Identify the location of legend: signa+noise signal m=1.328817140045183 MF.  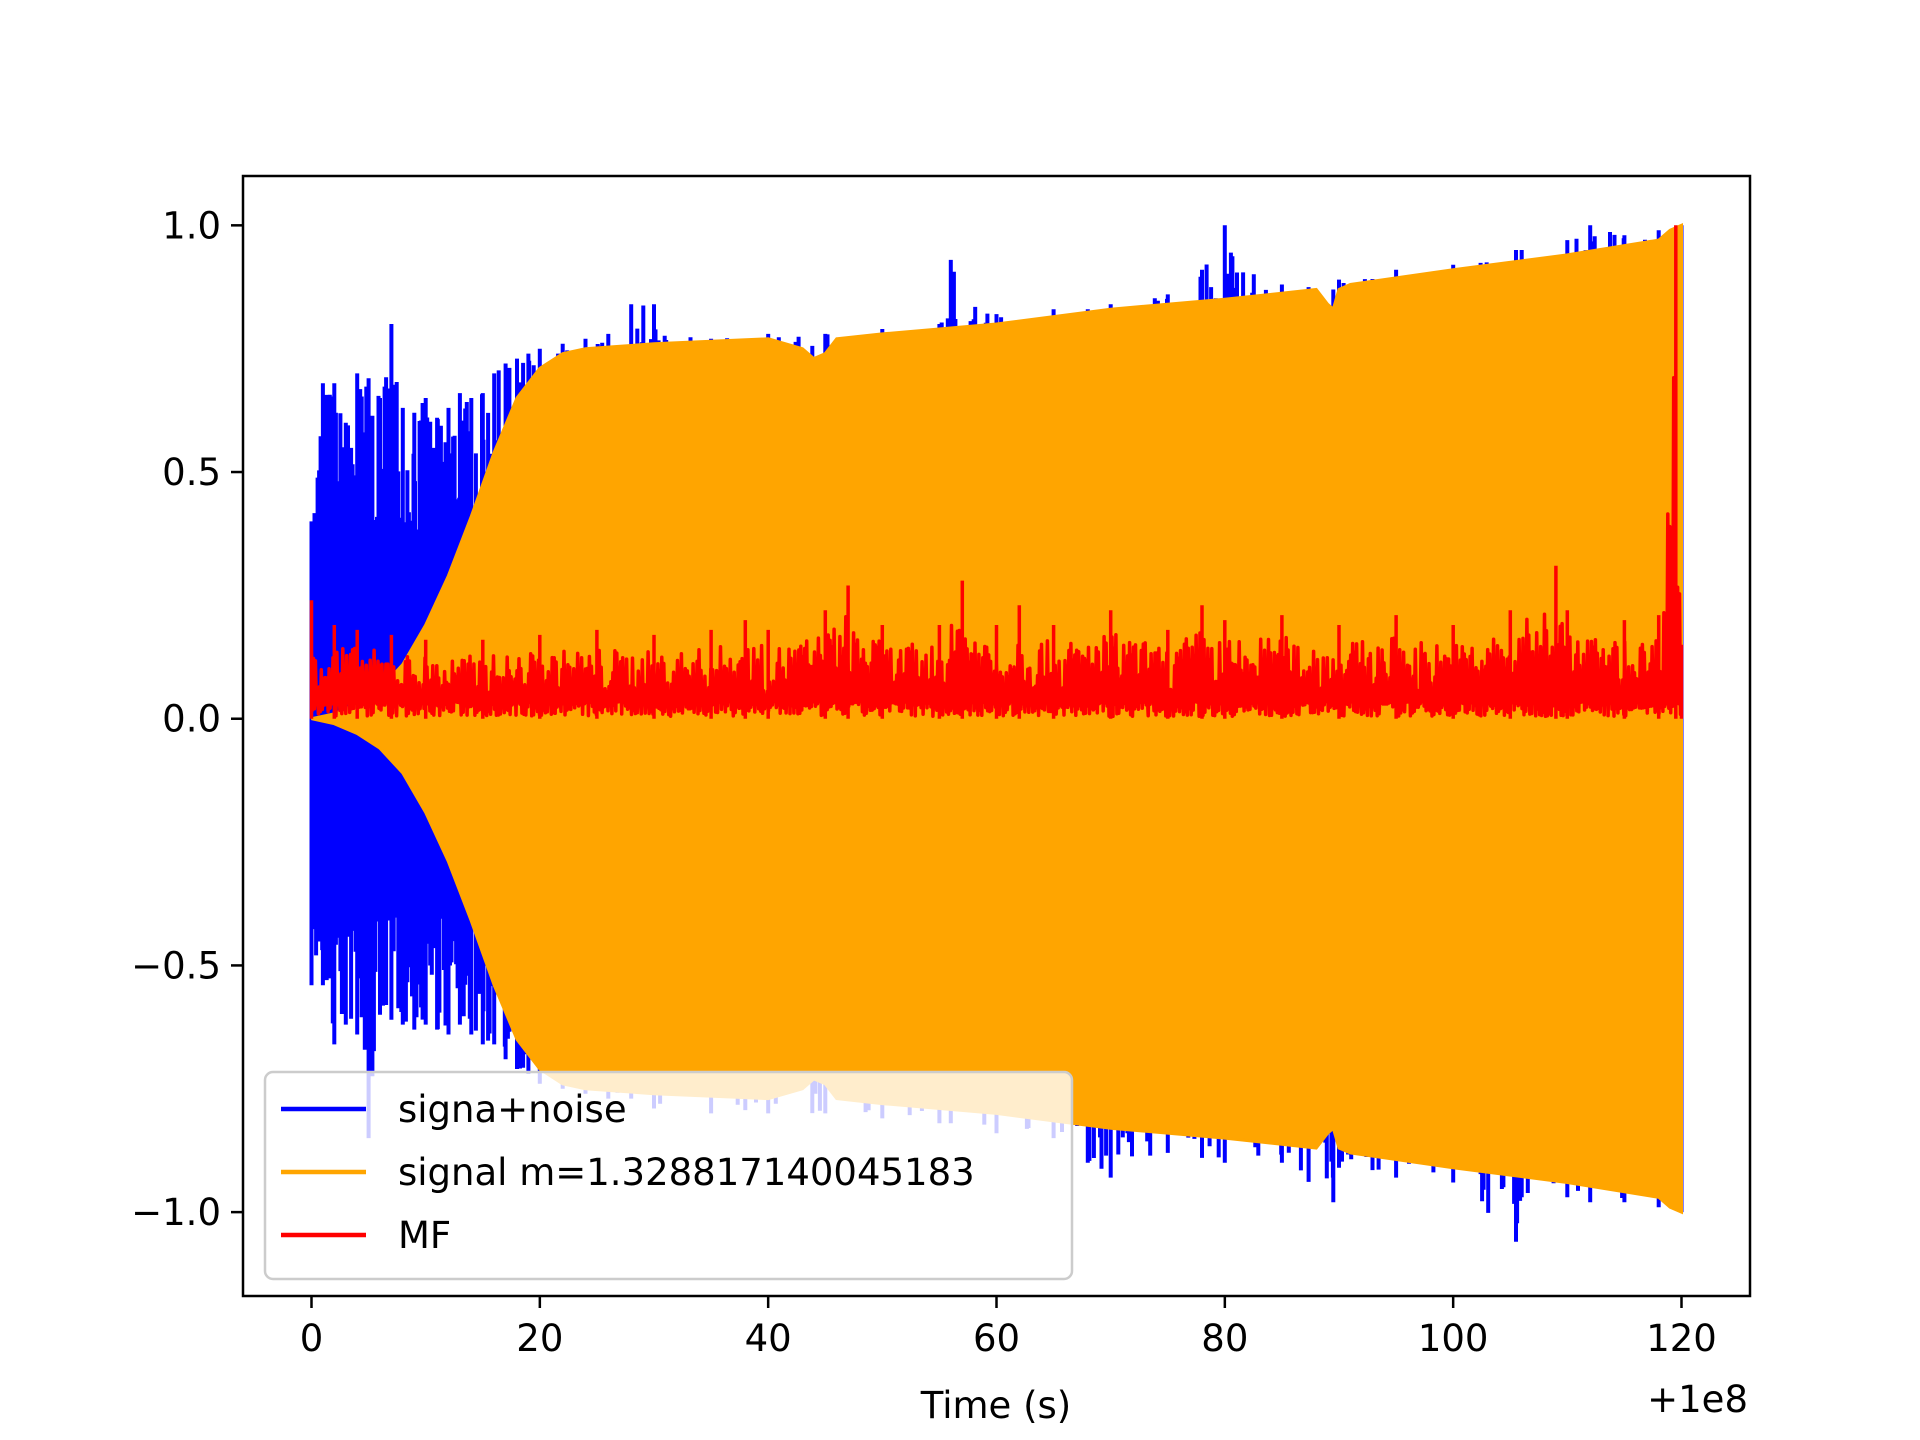
(668, 1175).